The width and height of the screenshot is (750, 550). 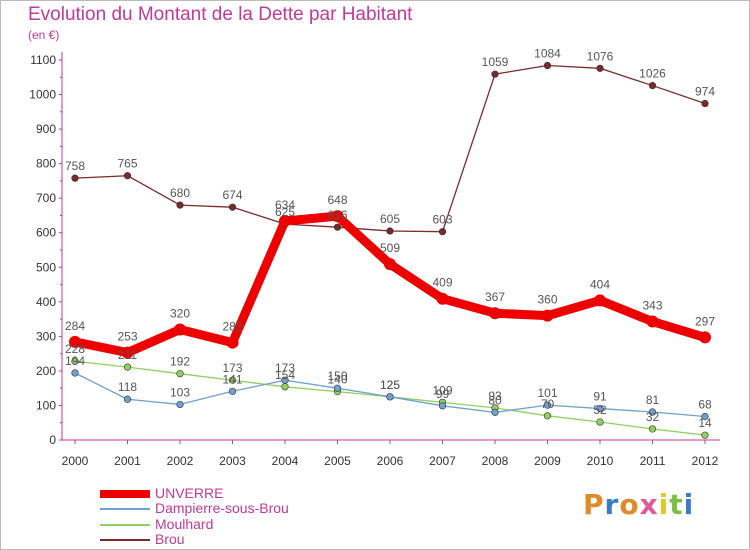 I want to click on y-tick-label: 400, so click(x=46, y=302).